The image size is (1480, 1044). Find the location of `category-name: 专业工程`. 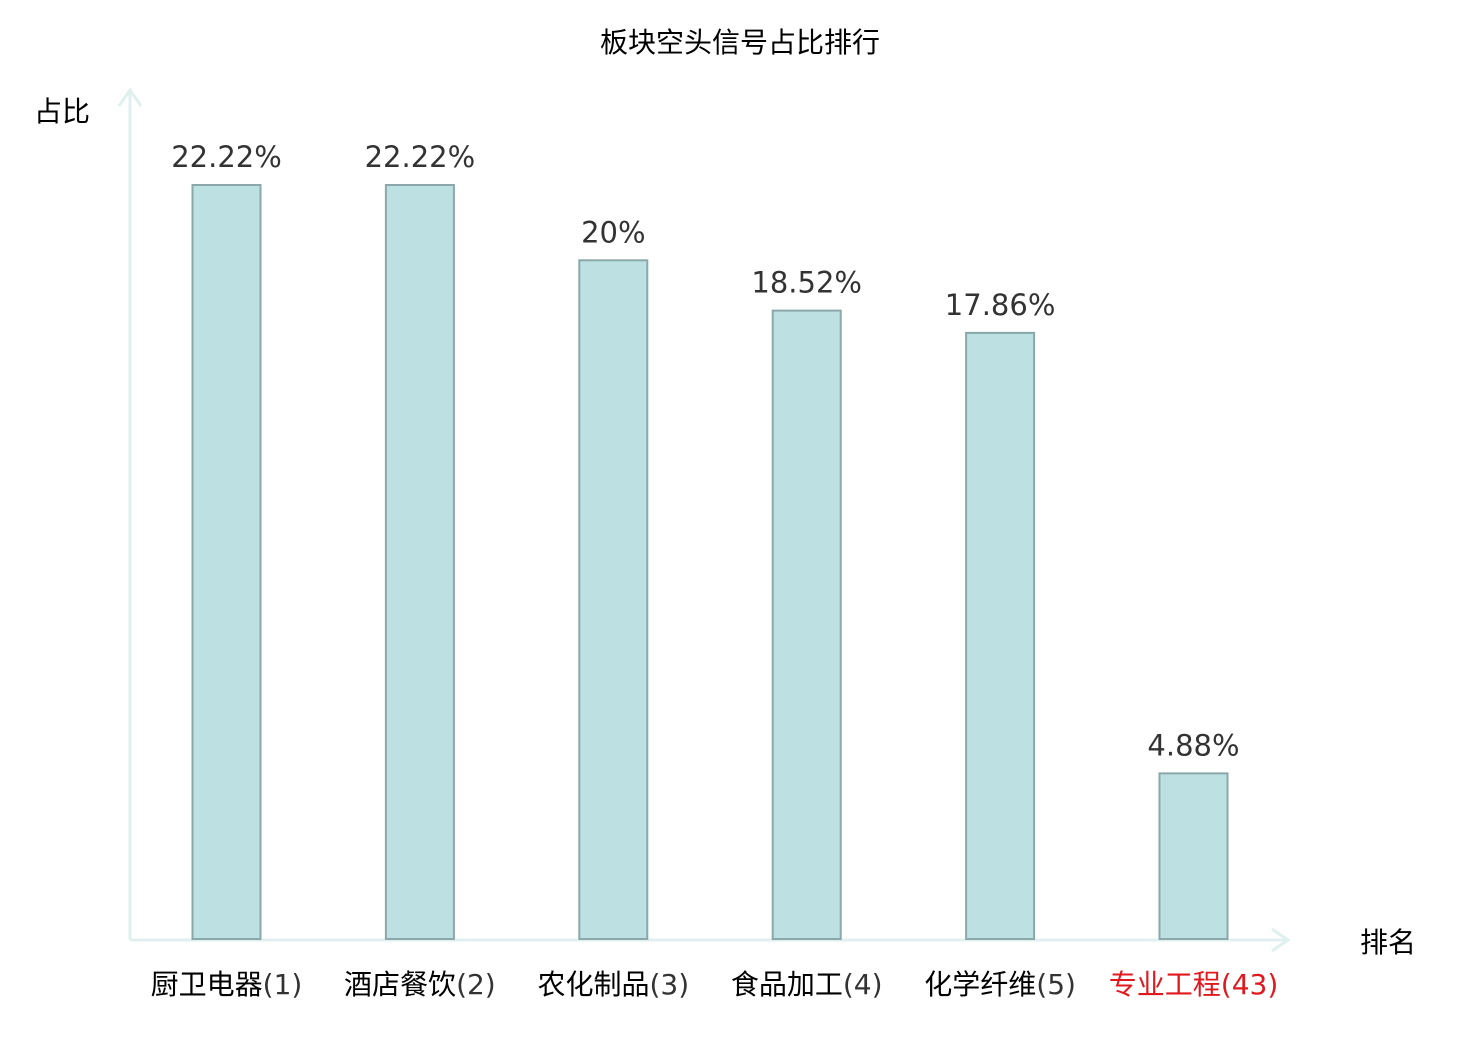

category-name: 专业工程 is located at coordinates (1165, 984).